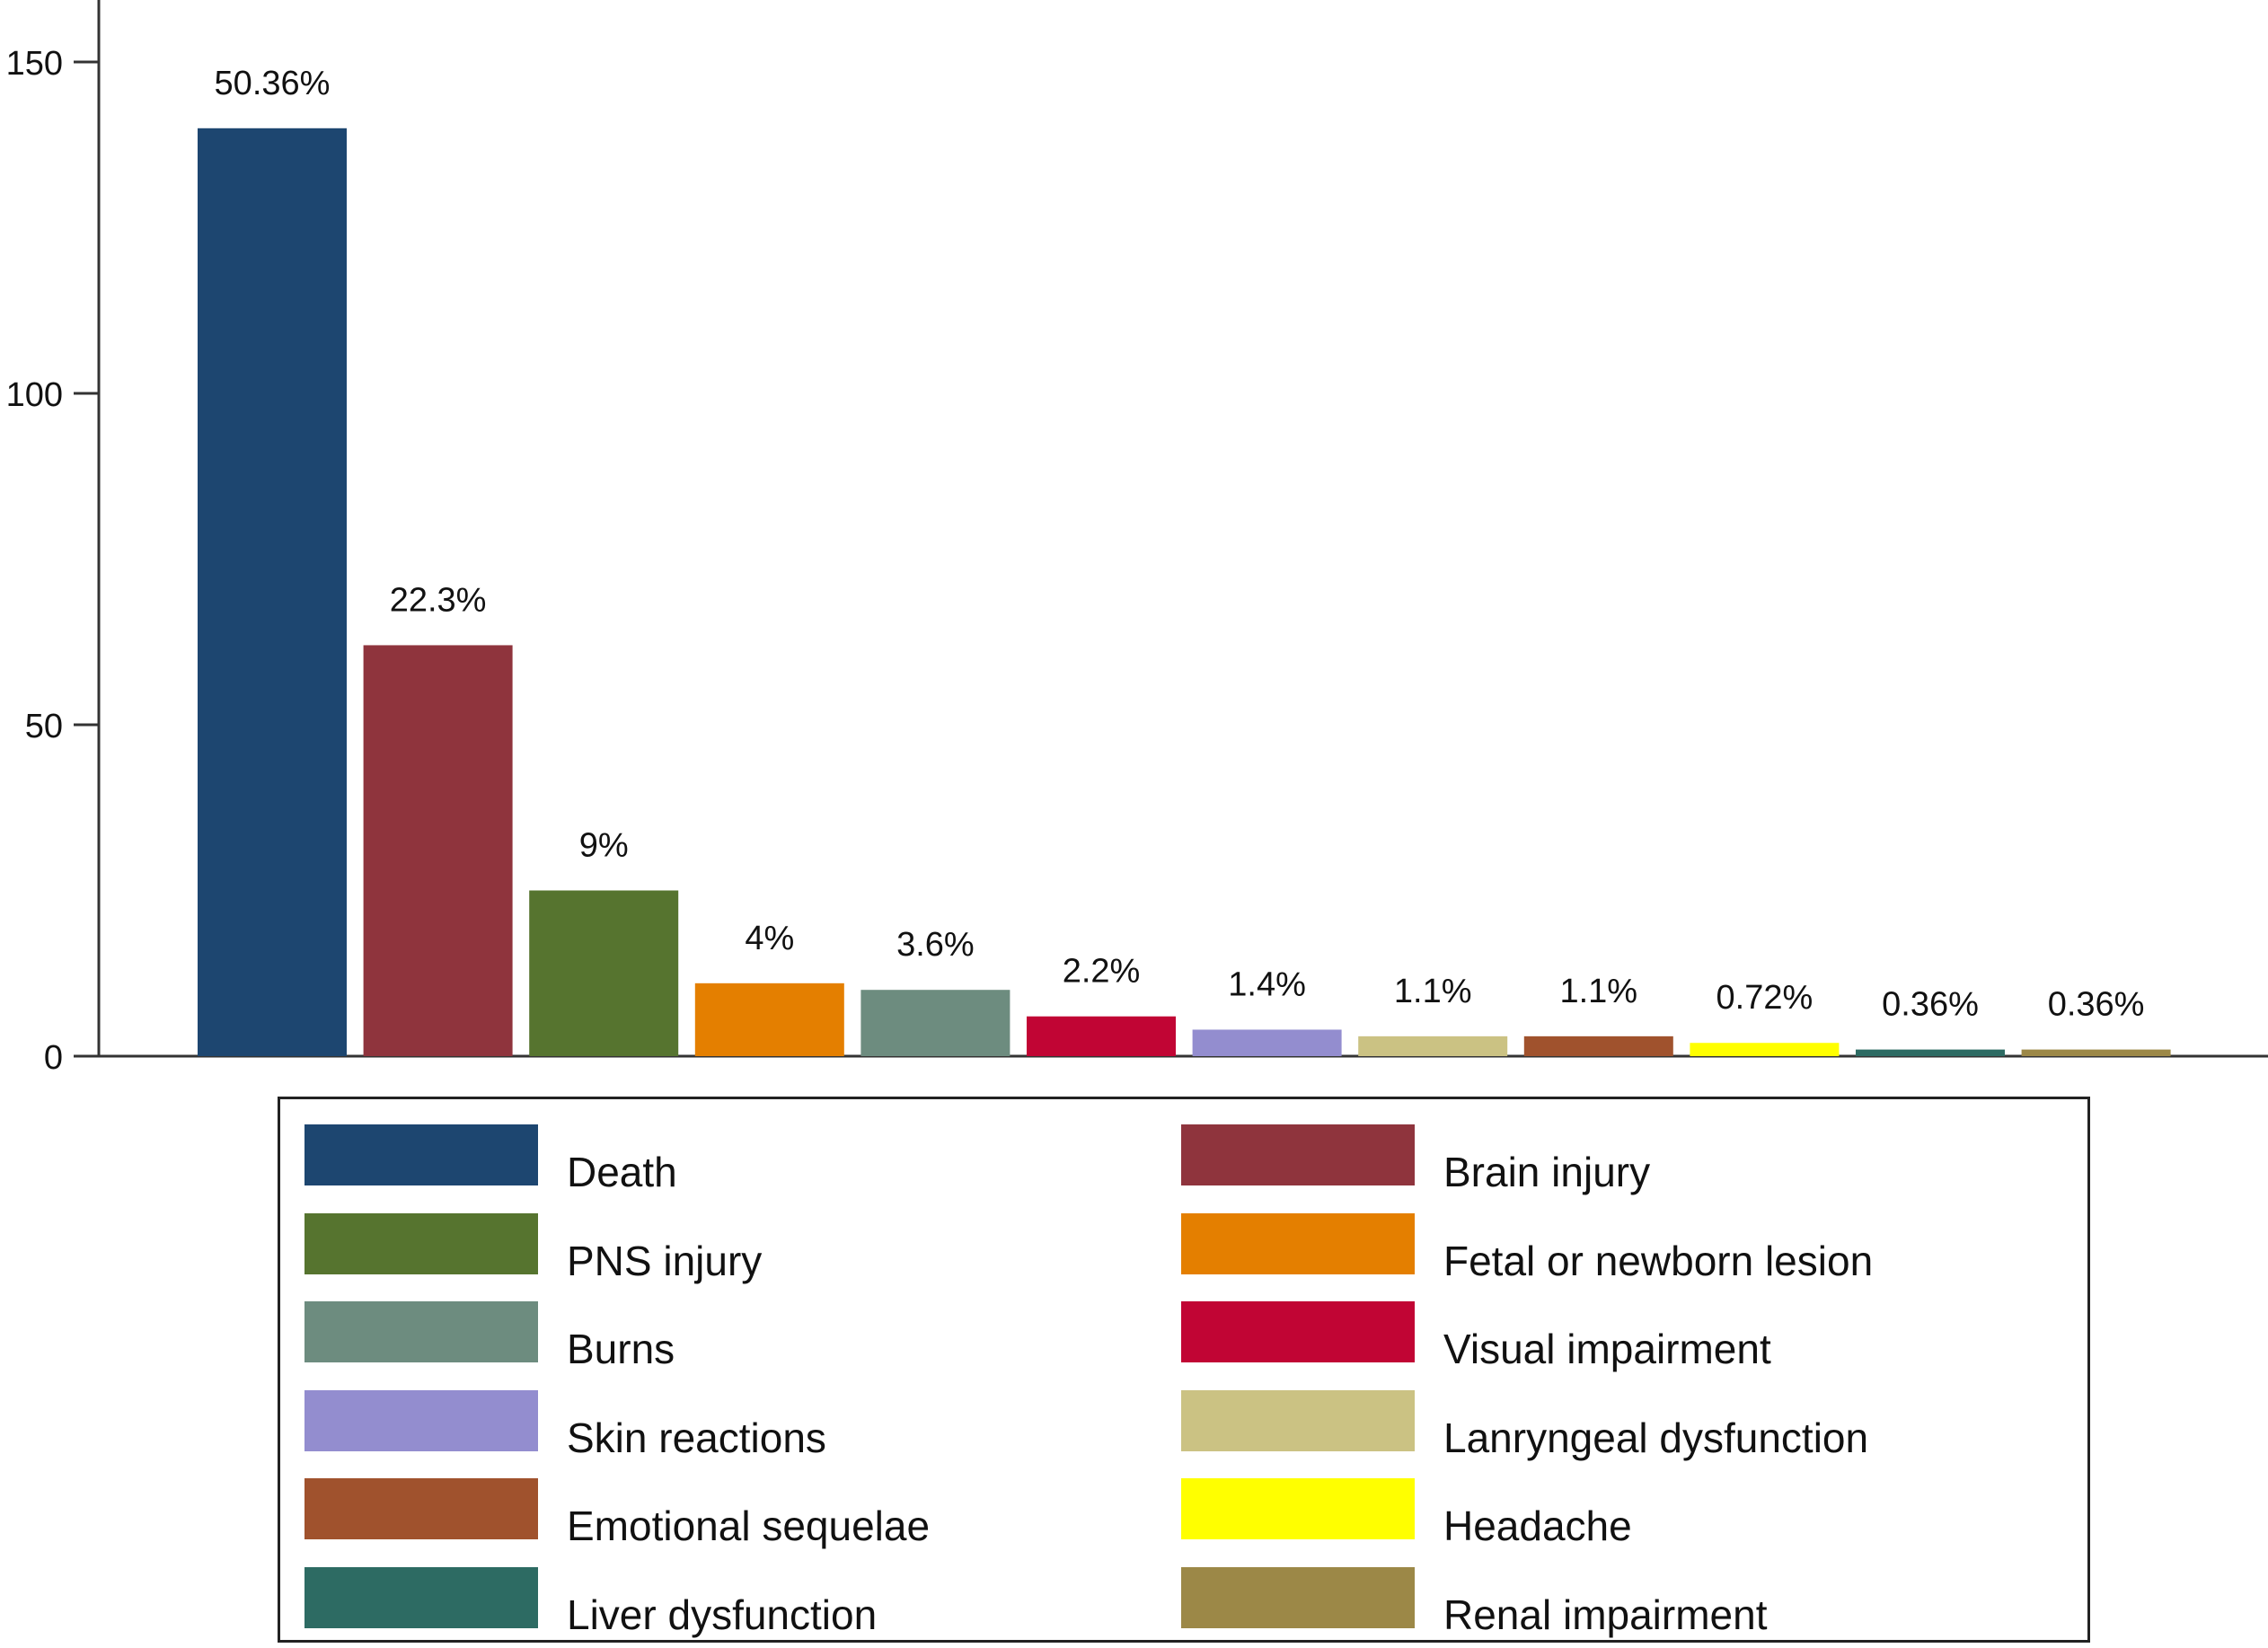 The width and height of the screenshot is (2268, 1648). What do you see at coordinates (54, 1058) in the screenshot?
I see `y-tick-label: 0` at bounding box center [54, 1058].